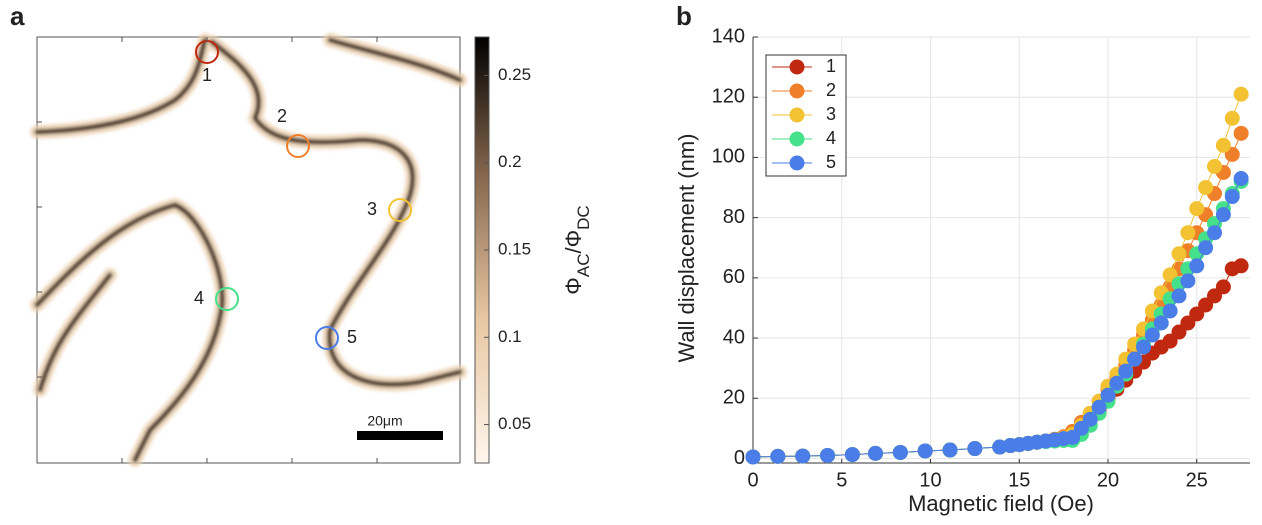 Image resolution: width=1262 pixels, height=525 pixels. I want to click on legend-label: 3, so click(831, 114).